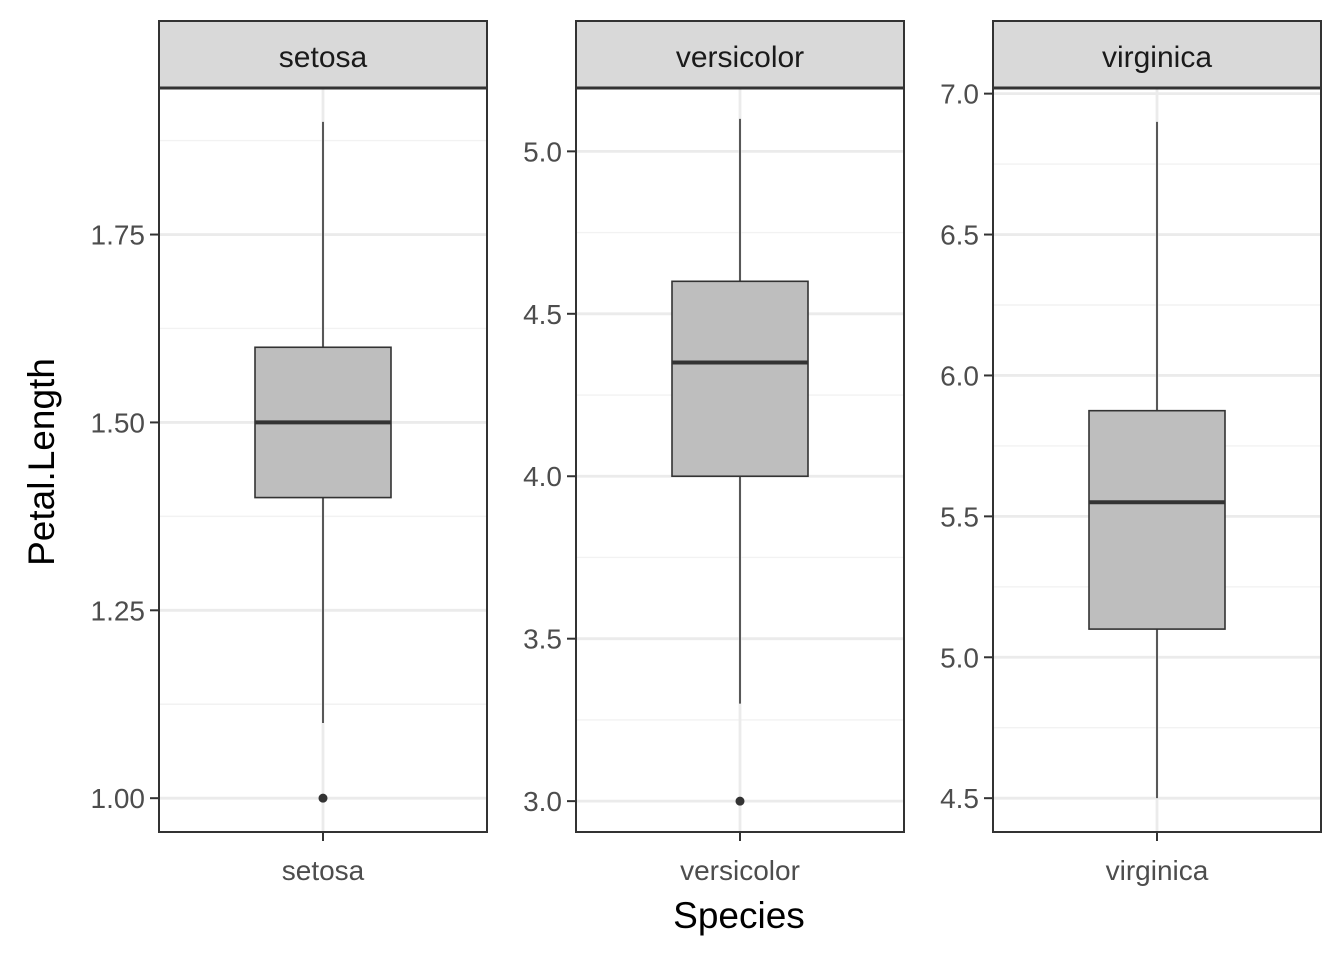 Image resolution: width=1344 pixels, height=960 pixels. I want to click on x-tick-label: virginica, so click(1157, 870).